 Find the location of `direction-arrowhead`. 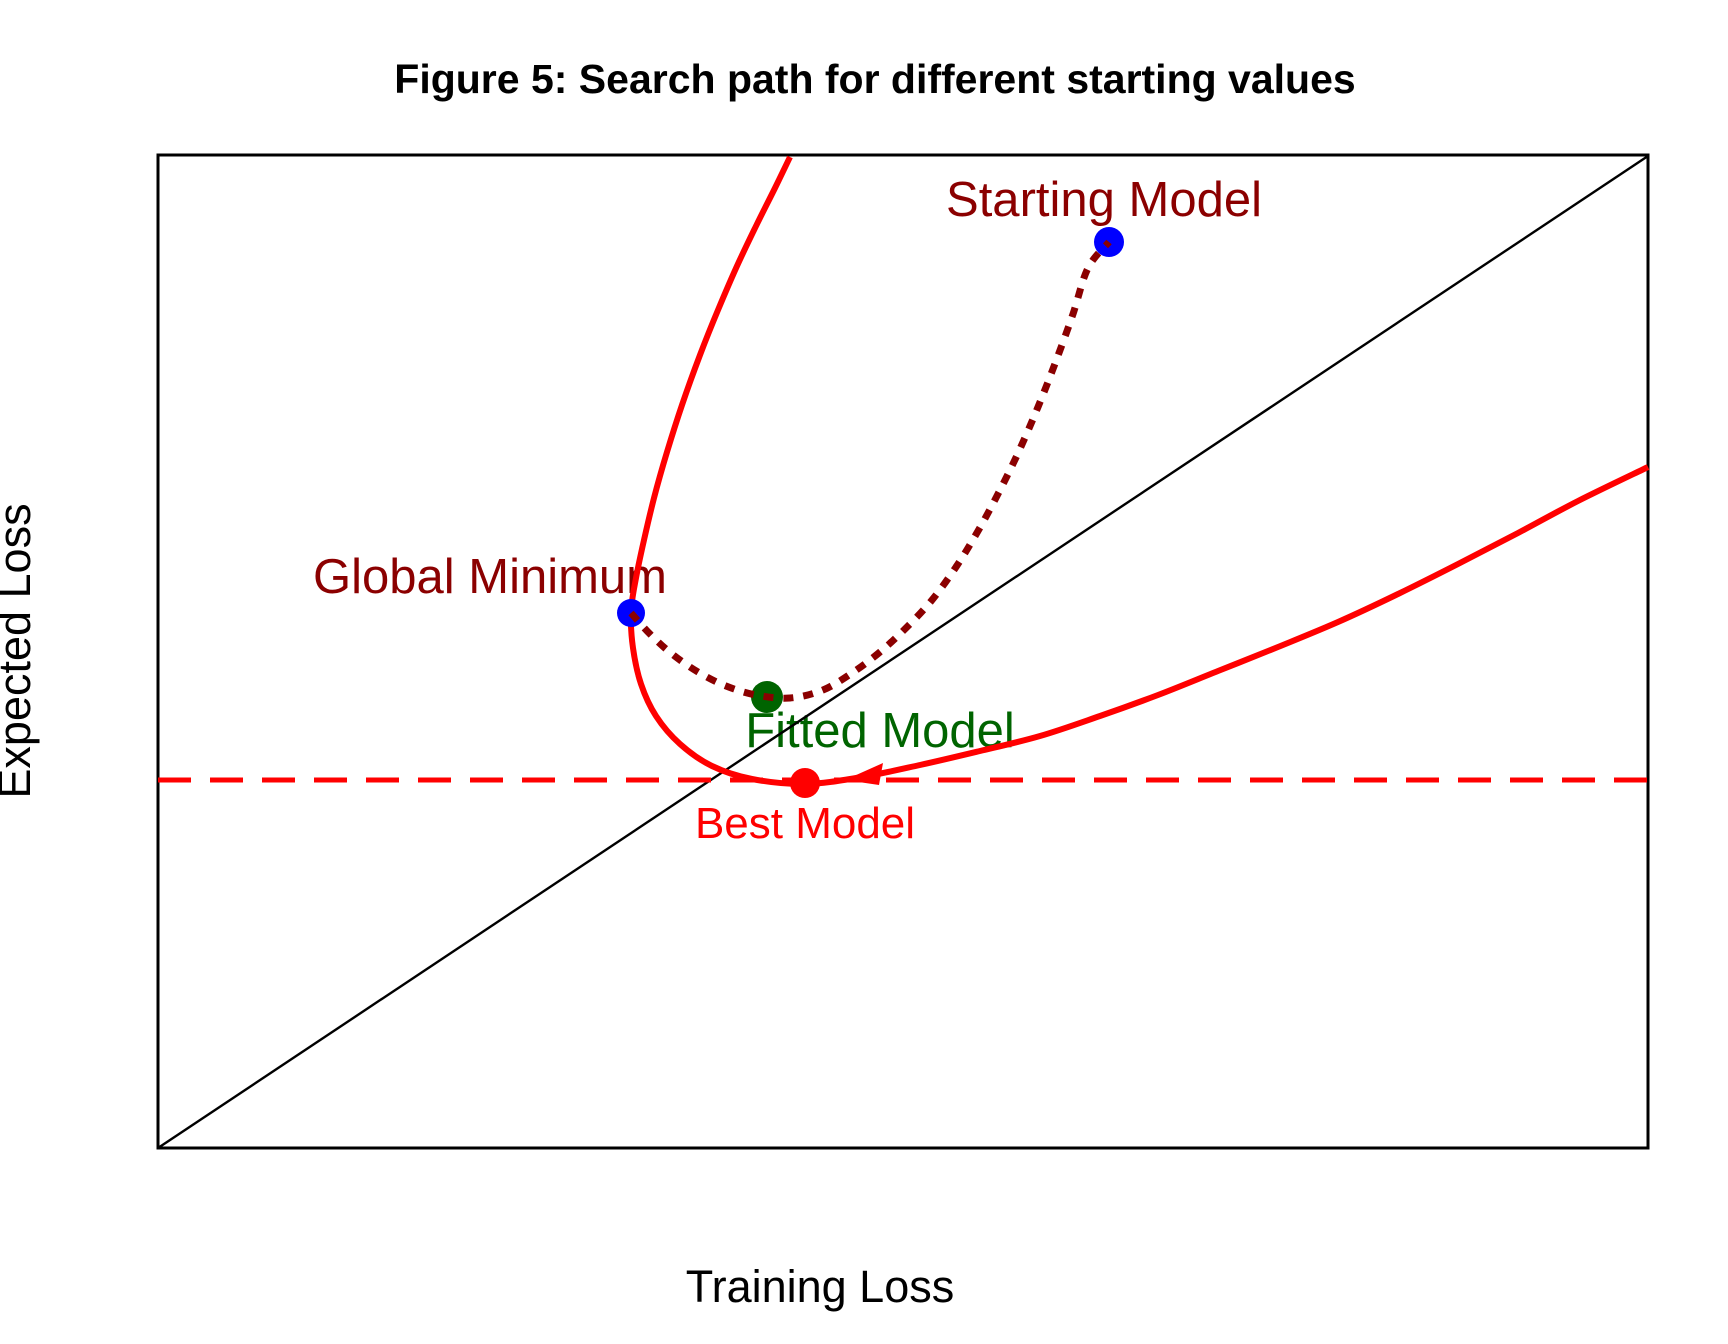

direction-arrowhead is located at coordinates (864, 774).